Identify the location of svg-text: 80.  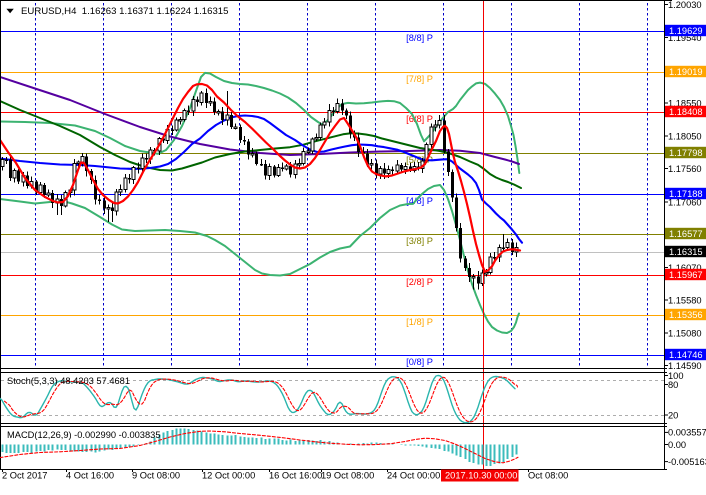
(673, 385).